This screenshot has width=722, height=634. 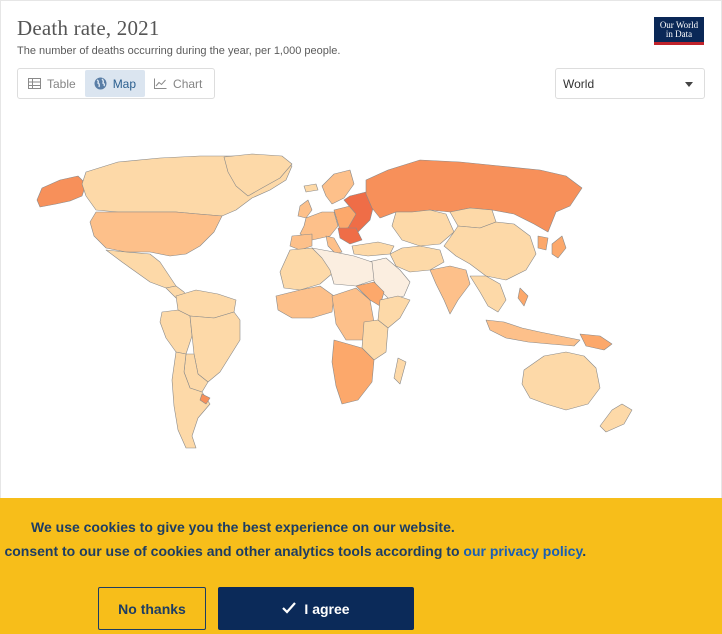 I want to click on page-title: Death rate, 2021, so click(x=88, y=28).